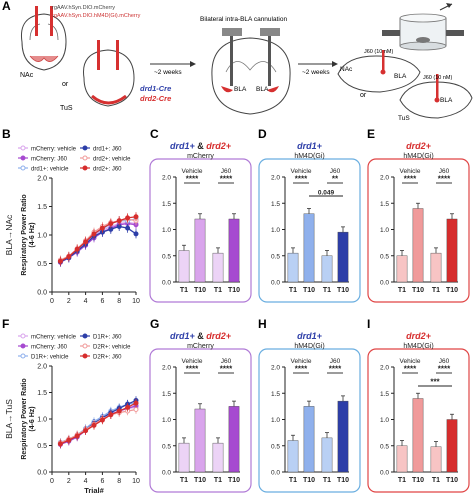 This screenshot has height=496, width=474. Describe the element at coordinates (24, 234) in the screenshot. I see `y-axis-label: Respiratory Power Ratio` at that location.